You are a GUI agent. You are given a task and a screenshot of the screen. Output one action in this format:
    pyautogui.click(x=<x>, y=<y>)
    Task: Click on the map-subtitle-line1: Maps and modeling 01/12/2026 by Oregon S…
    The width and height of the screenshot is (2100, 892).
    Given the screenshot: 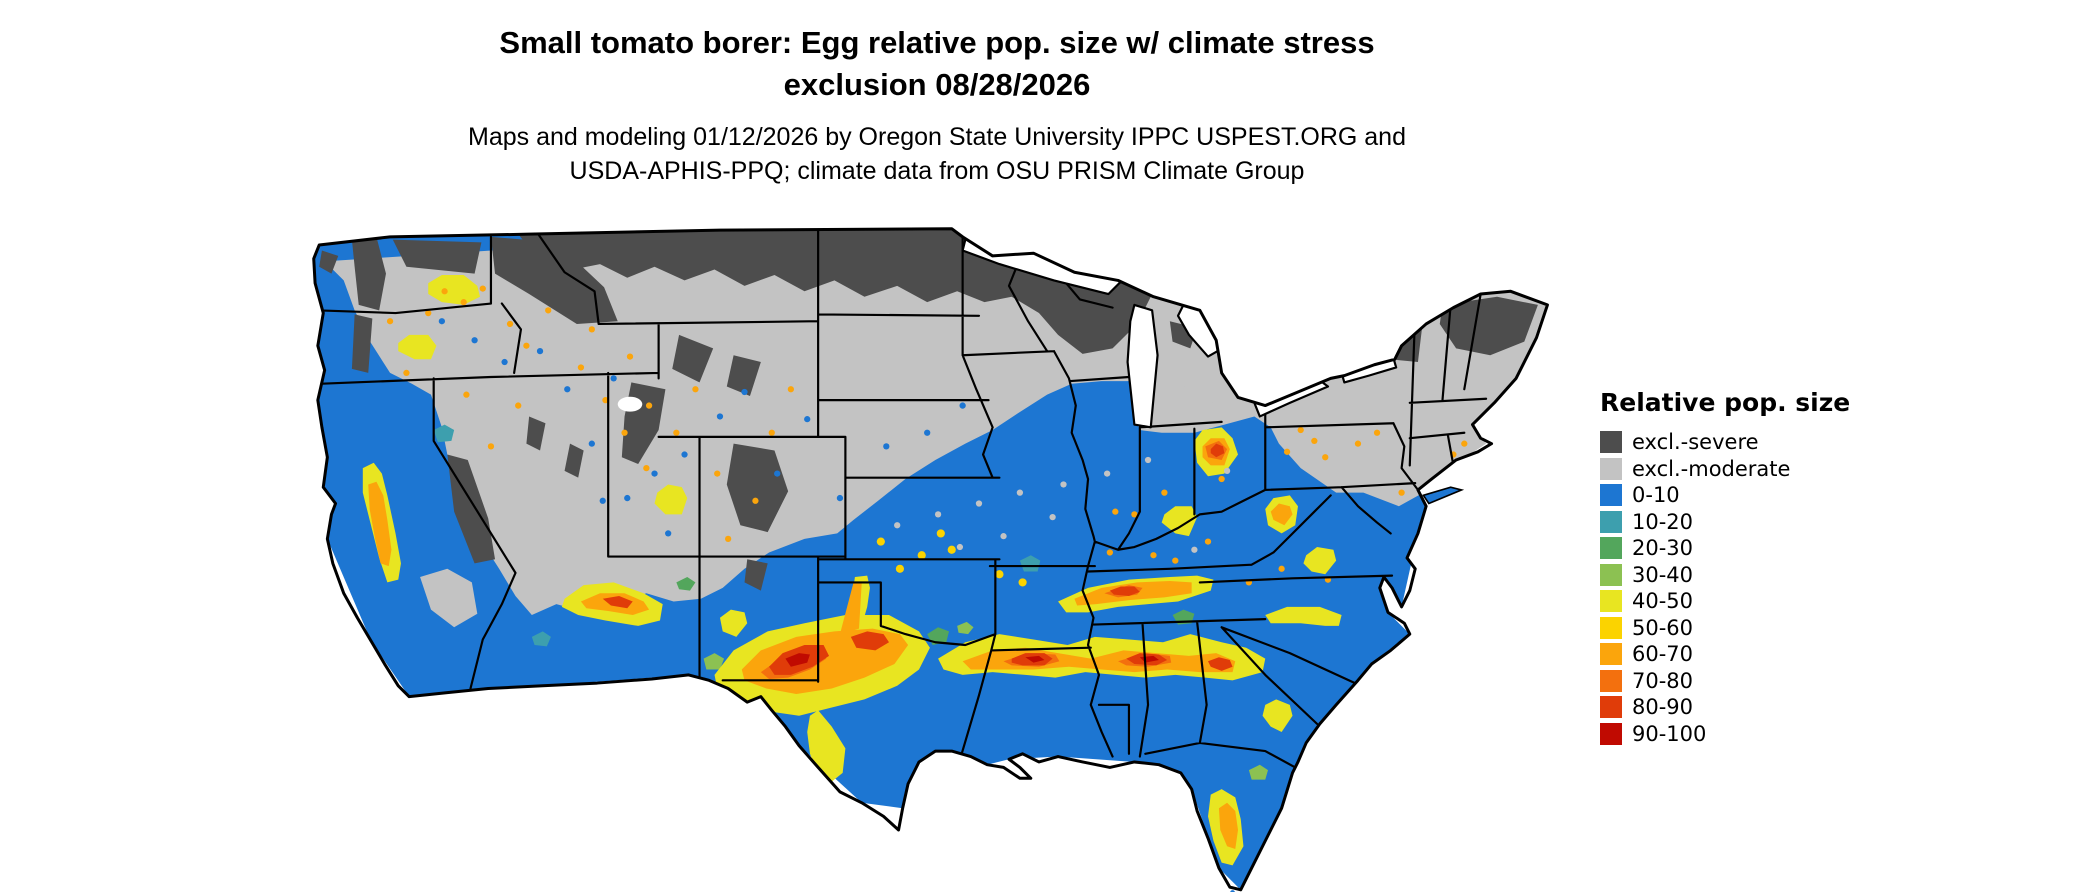 What is the action you would take?
    pyautogui.click(x=937, y=137)
    